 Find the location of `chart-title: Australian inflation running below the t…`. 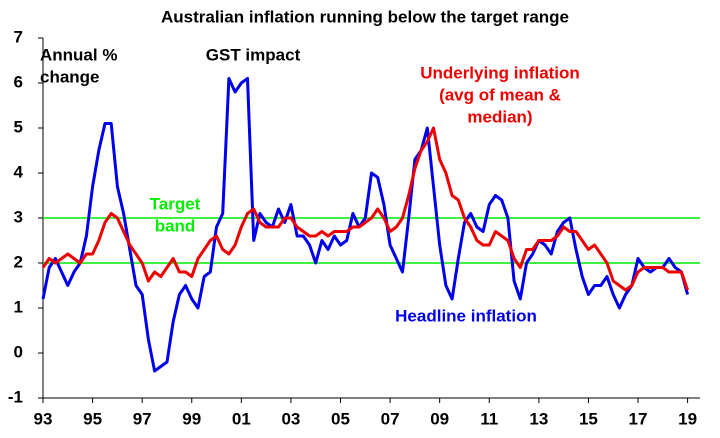

chart-title: Australian inflation running below the t… is located at coordinates (365, 16).